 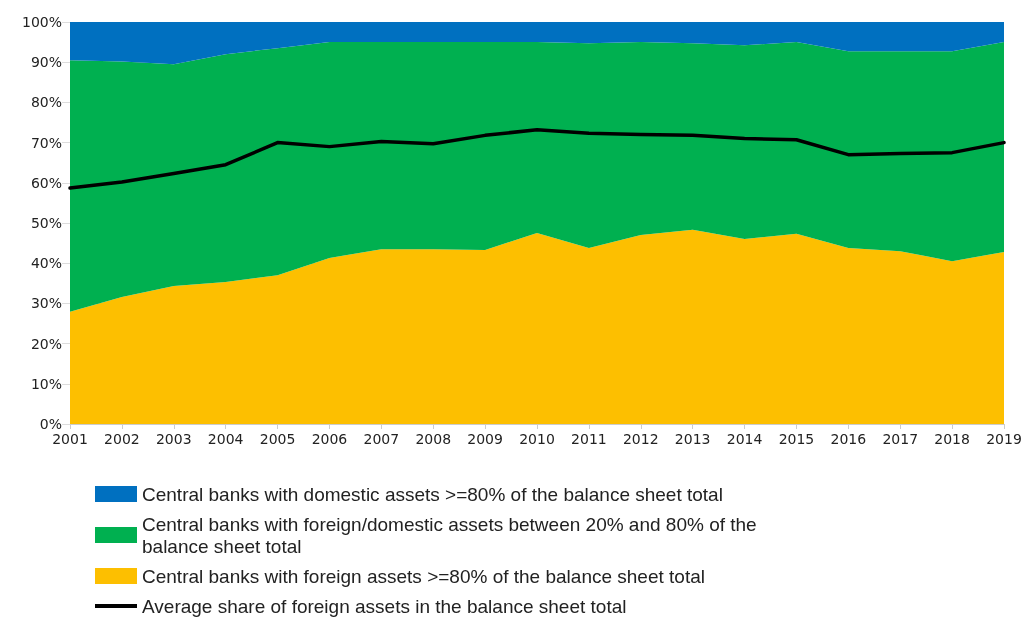 What do you see at coordinates (122, 439) in the screenshot?
I see `x-tick-label: 2002` at bounding box center [122, 439].